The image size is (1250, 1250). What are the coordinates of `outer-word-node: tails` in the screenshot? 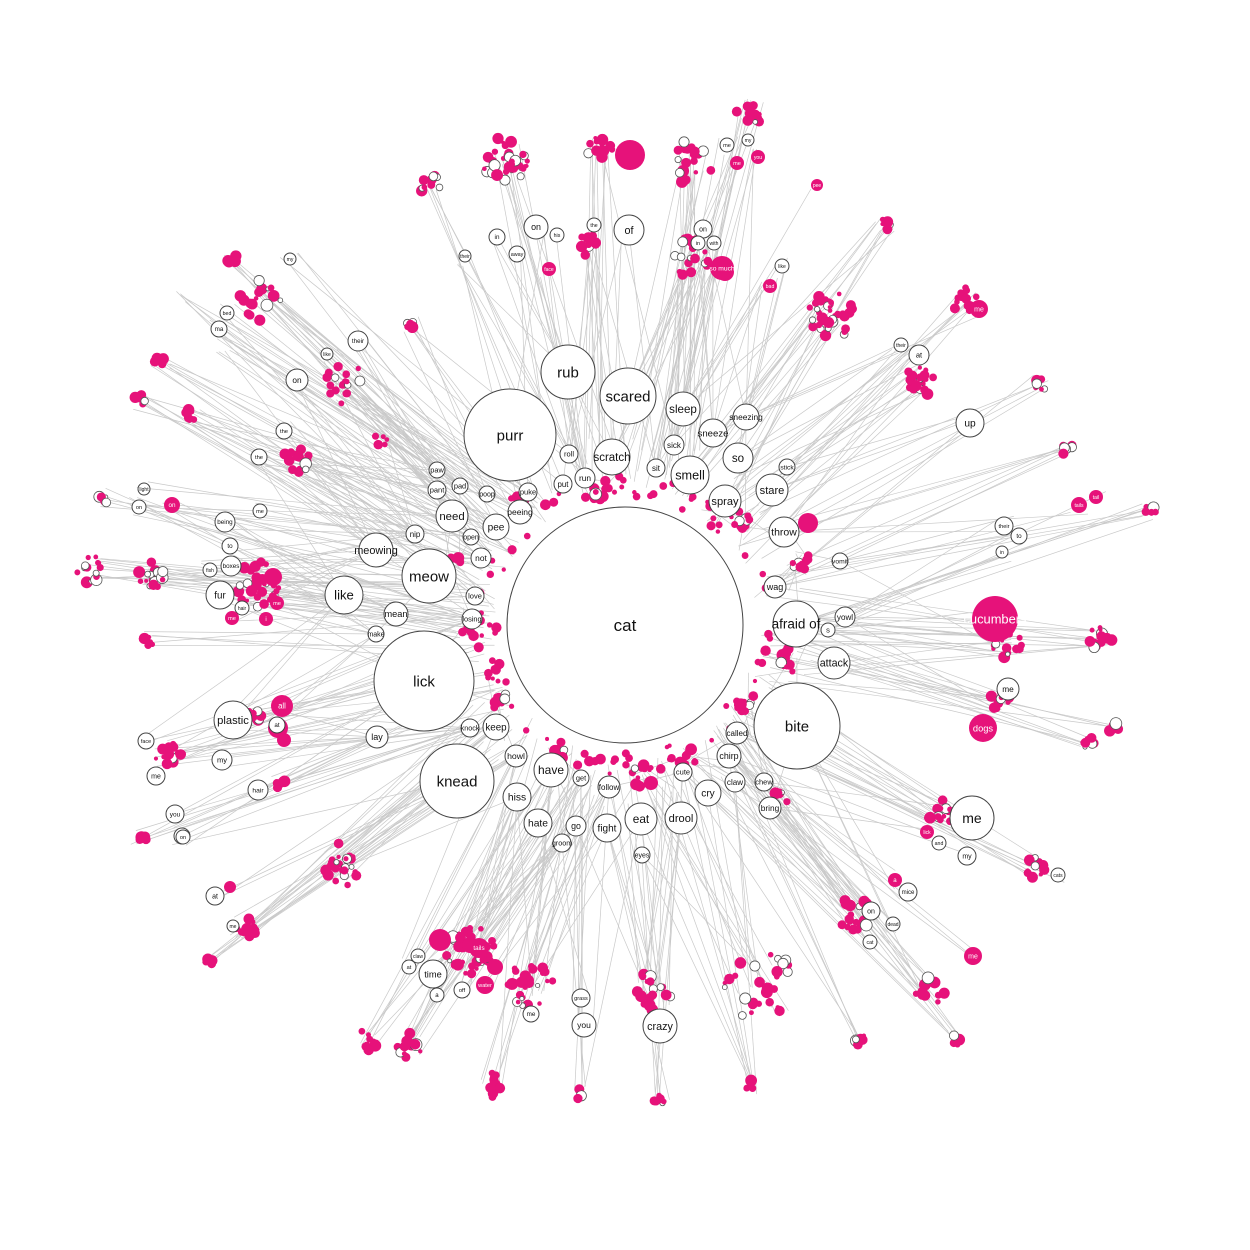 It's located at (1079, 505).